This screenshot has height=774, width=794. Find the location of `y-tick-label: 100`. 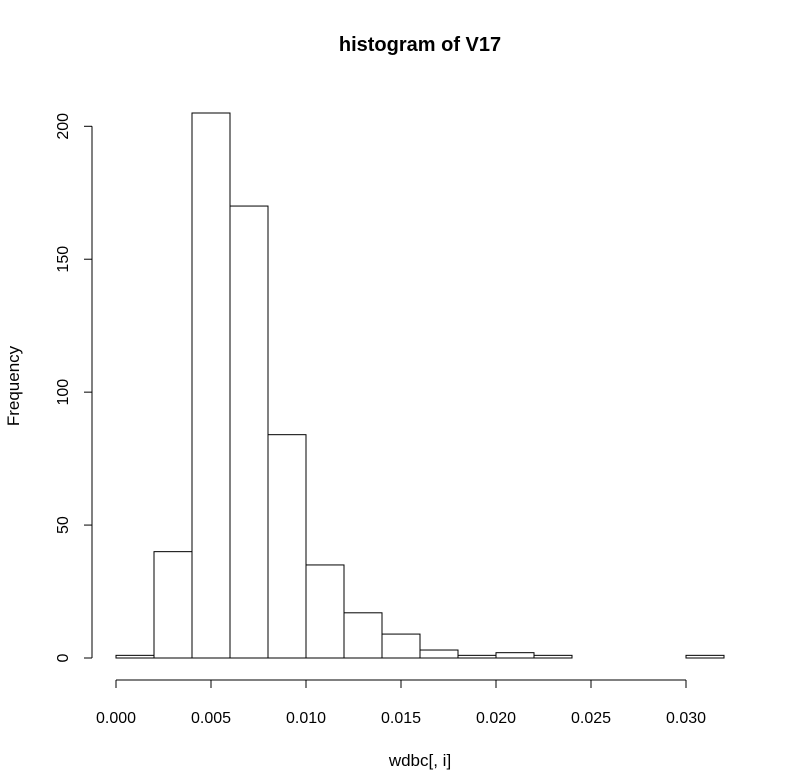

y-tick-label: 100 is located at coordinates (63, 392).